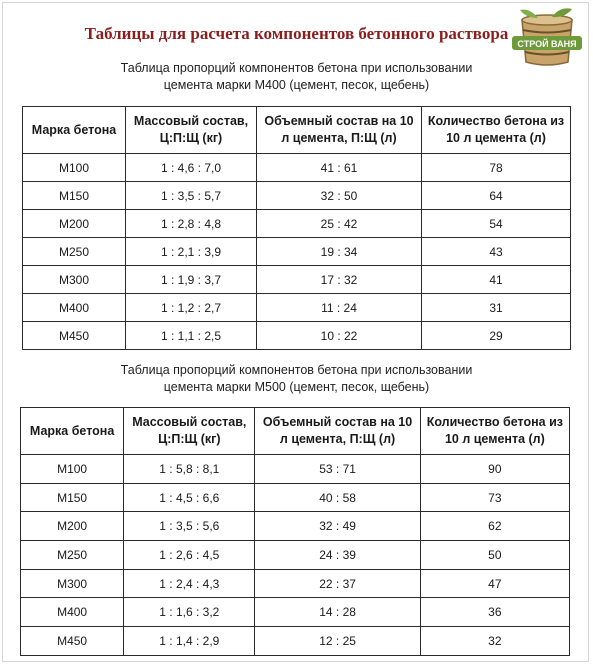 The height and width of the screenshot is (666, 593). What do you see at coordinates (495, 526) in the screenshot?
I see `cell-yield: 62` at bounding box center [495, 526].